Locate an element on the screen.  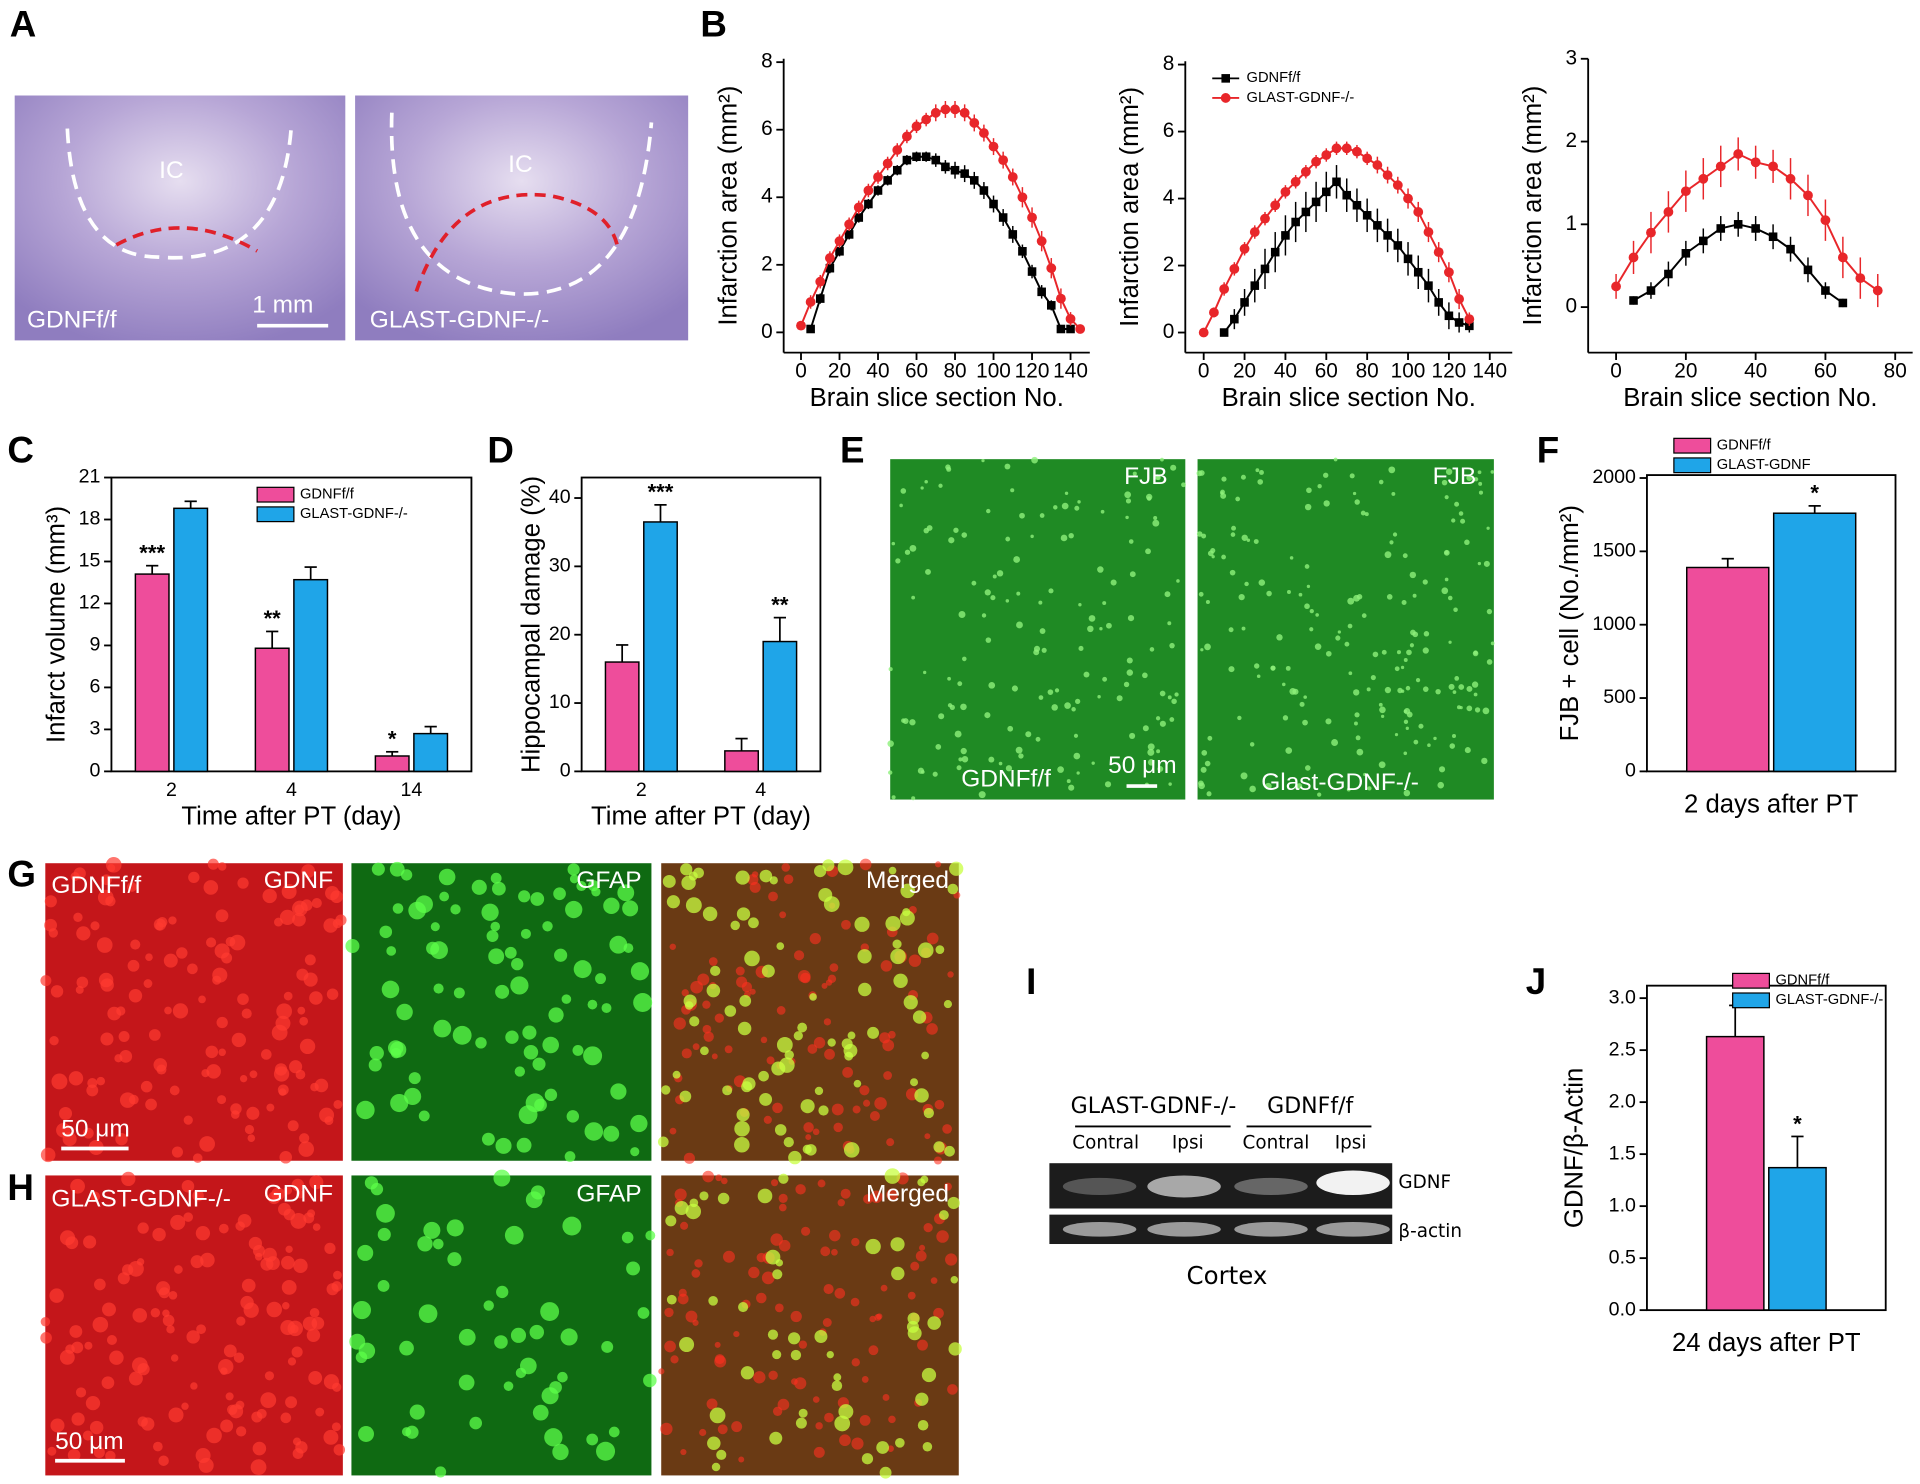
x-tick-label: 40 is located at coordinates (1285, 371).